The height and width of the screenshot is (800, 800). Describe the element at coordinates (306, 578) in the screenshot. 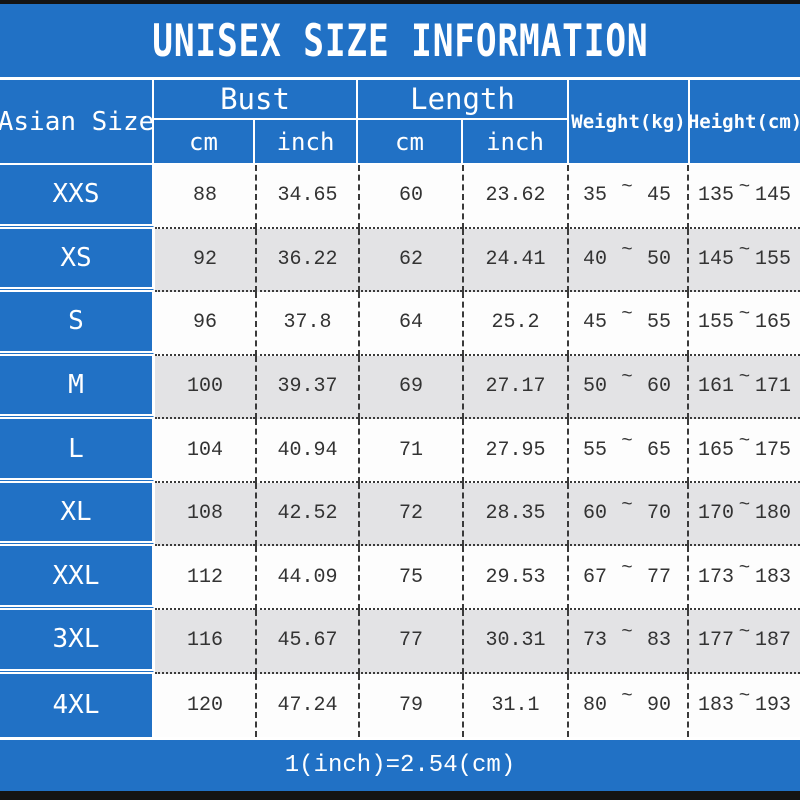

I see `bust-inch-cell: 44.09` at that location.